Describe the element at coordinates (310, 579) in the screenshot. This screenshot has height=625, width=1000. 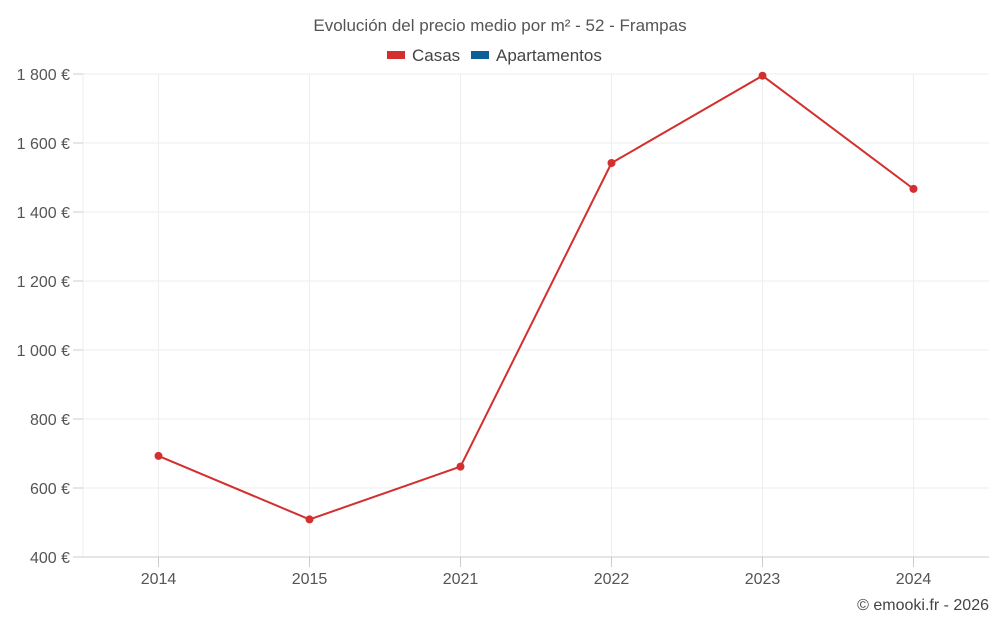
I see `x-tick-label: 2015` at that location.